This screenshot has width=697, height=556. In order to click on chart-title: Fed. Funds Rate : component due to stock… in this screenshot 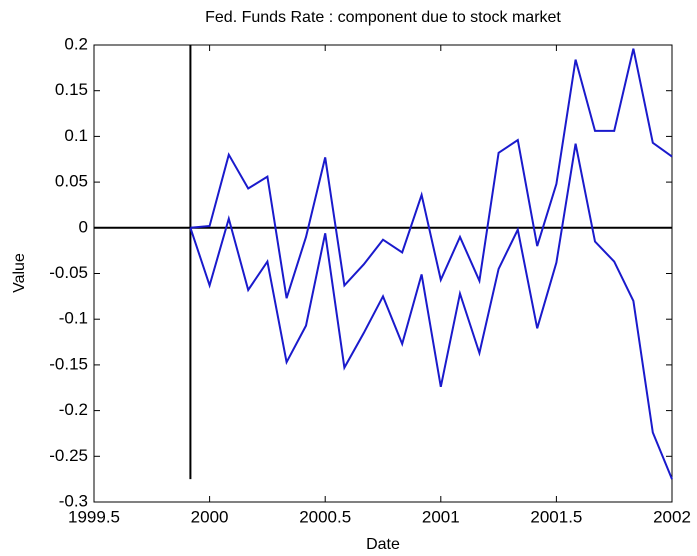, I will do `click(383, 17)`.